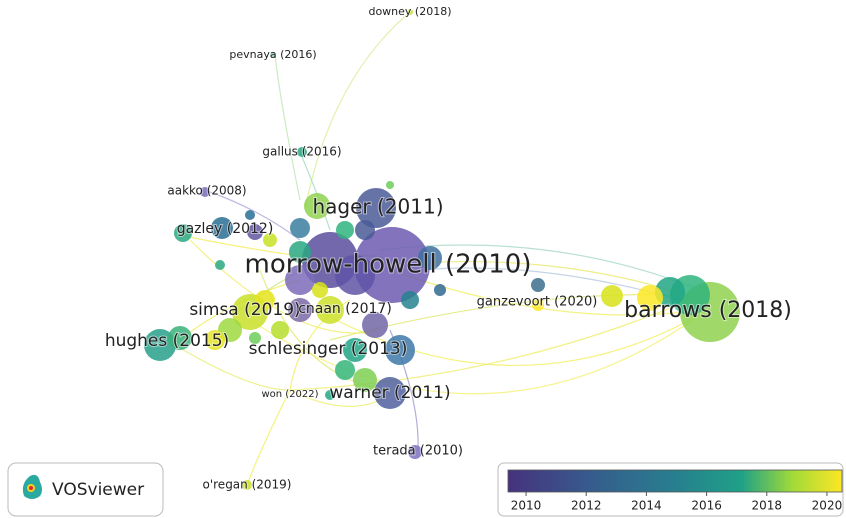 This screenshot has height=518, width=846. I want to click on colorbar-tick-label: 2018, so click(767, 506).